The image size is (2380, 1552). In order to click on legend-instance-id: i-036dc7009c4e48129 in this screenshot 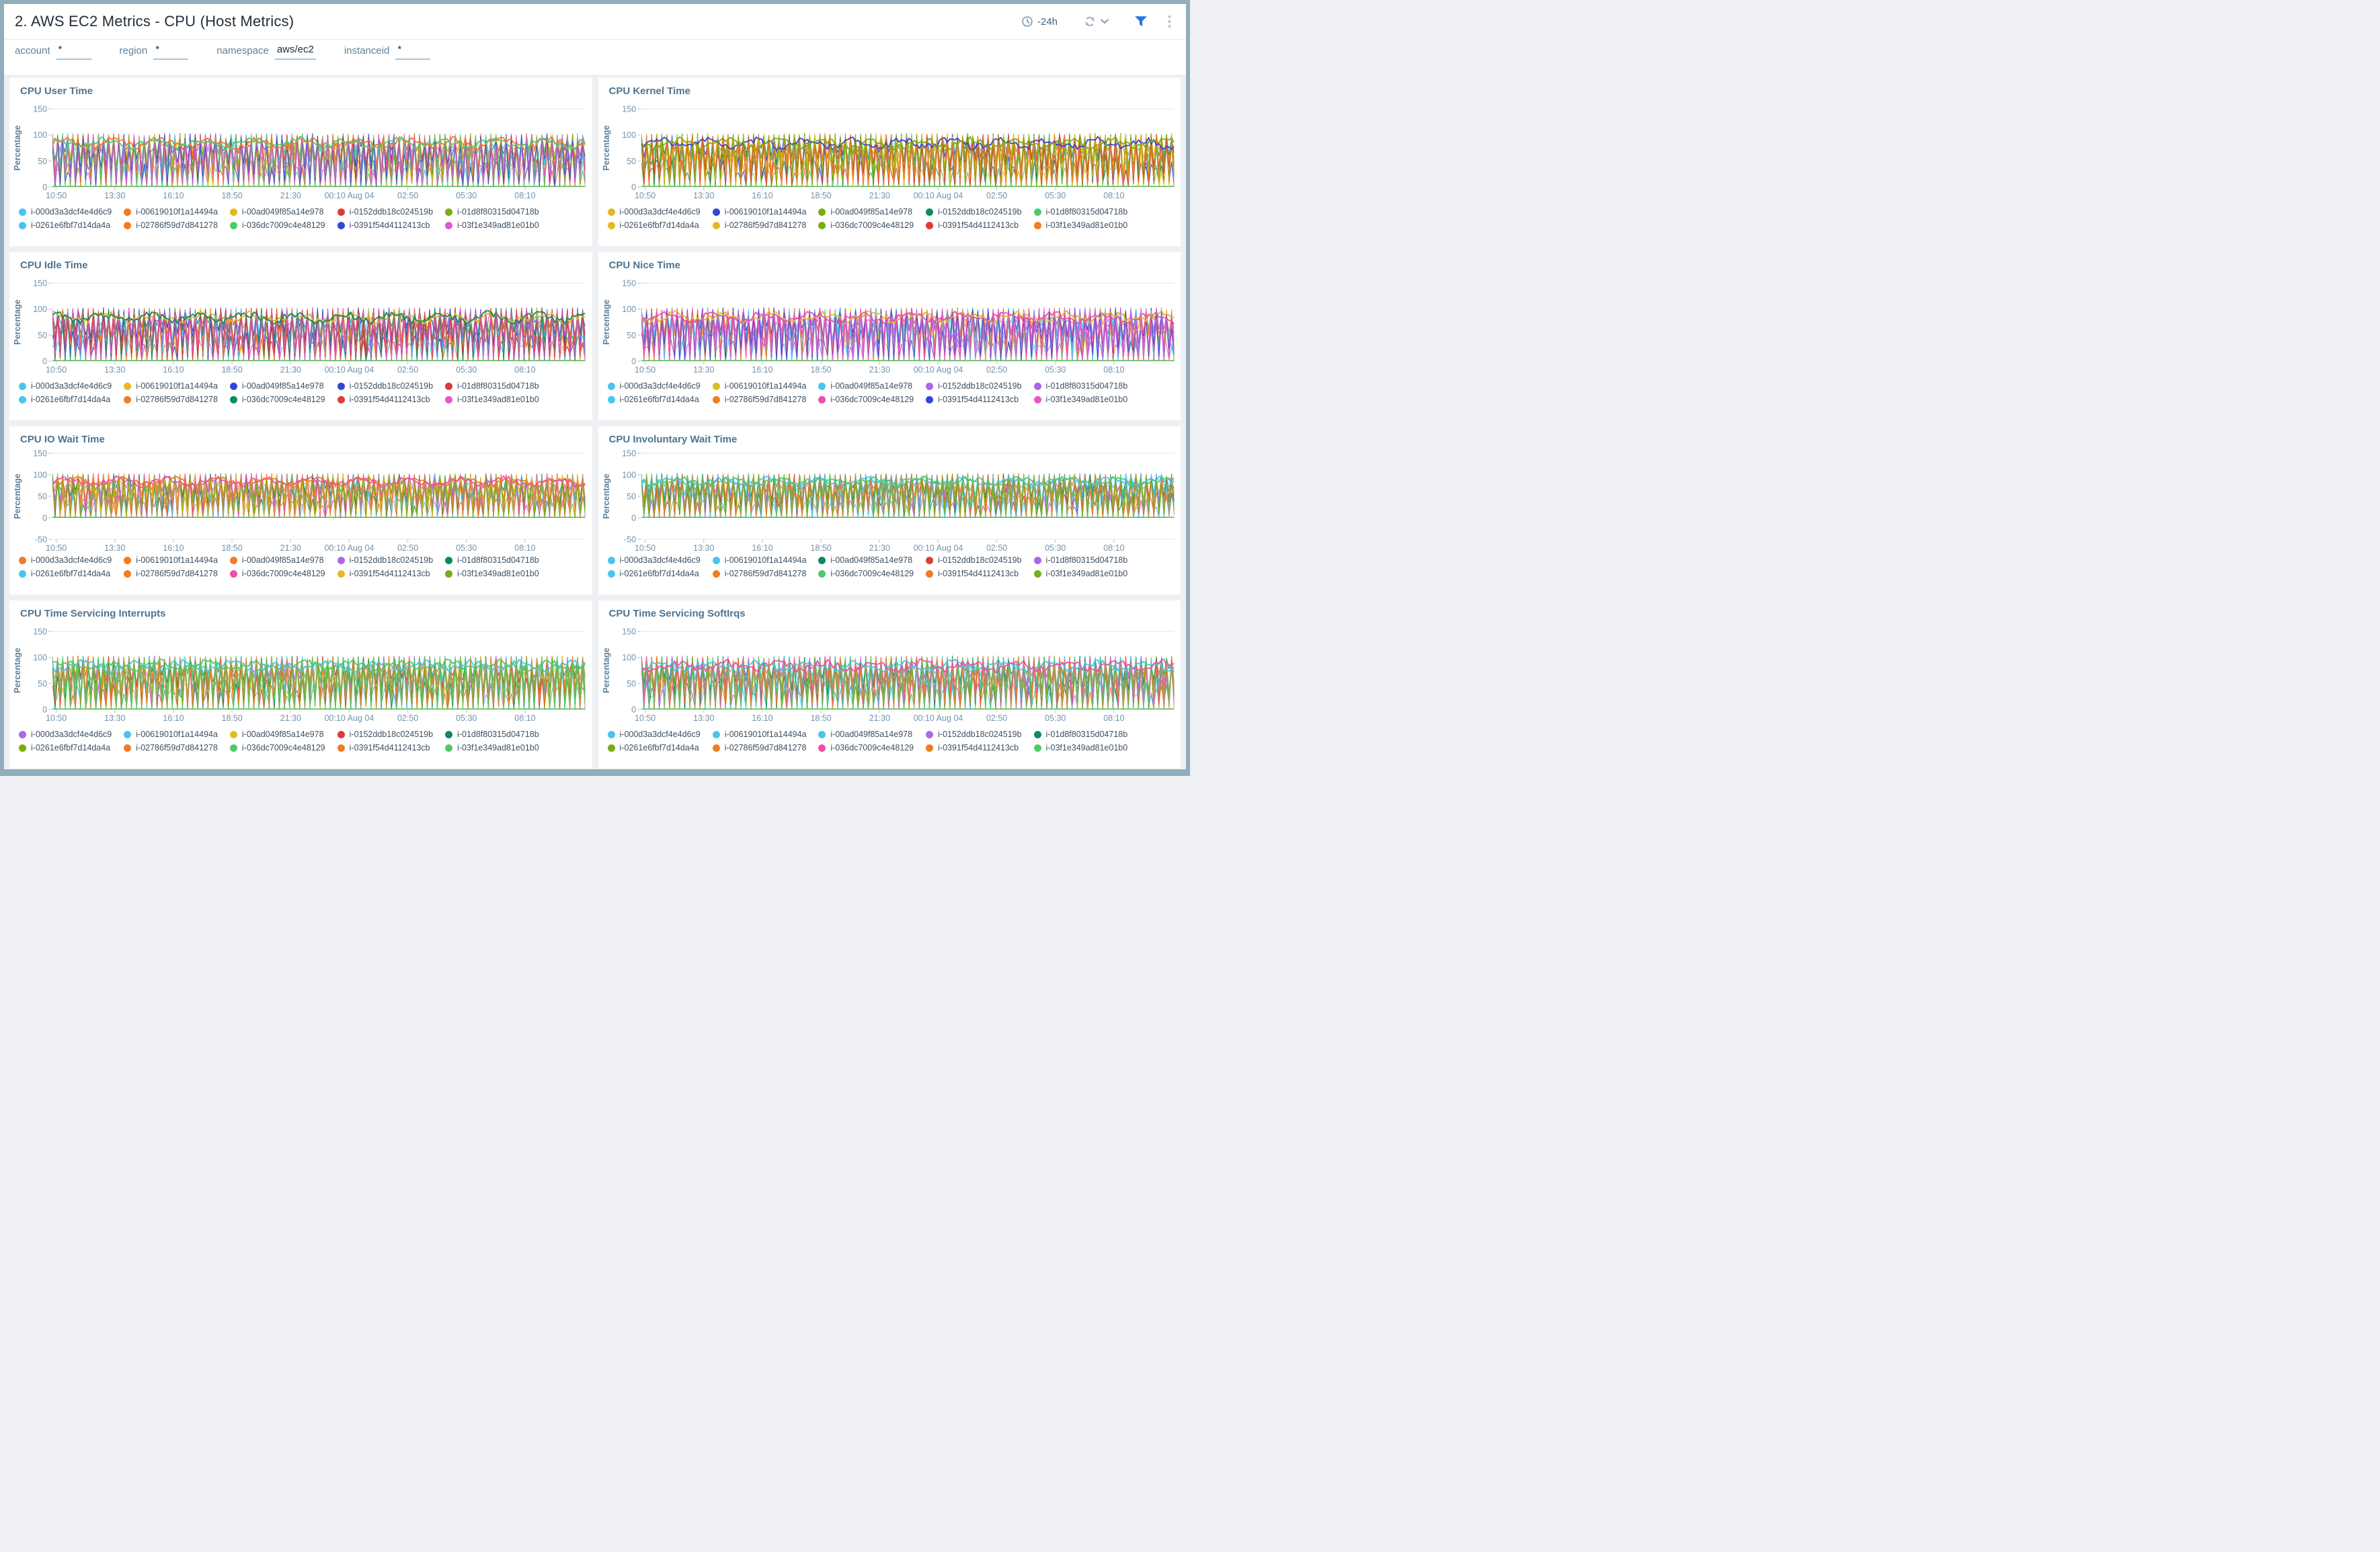, I will do `click(283, 574)`.